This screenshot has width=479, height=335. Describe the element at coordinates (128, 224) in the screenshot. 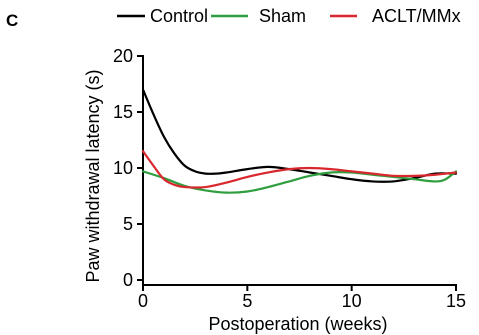

I see `y-tick-label: 5` at that location.